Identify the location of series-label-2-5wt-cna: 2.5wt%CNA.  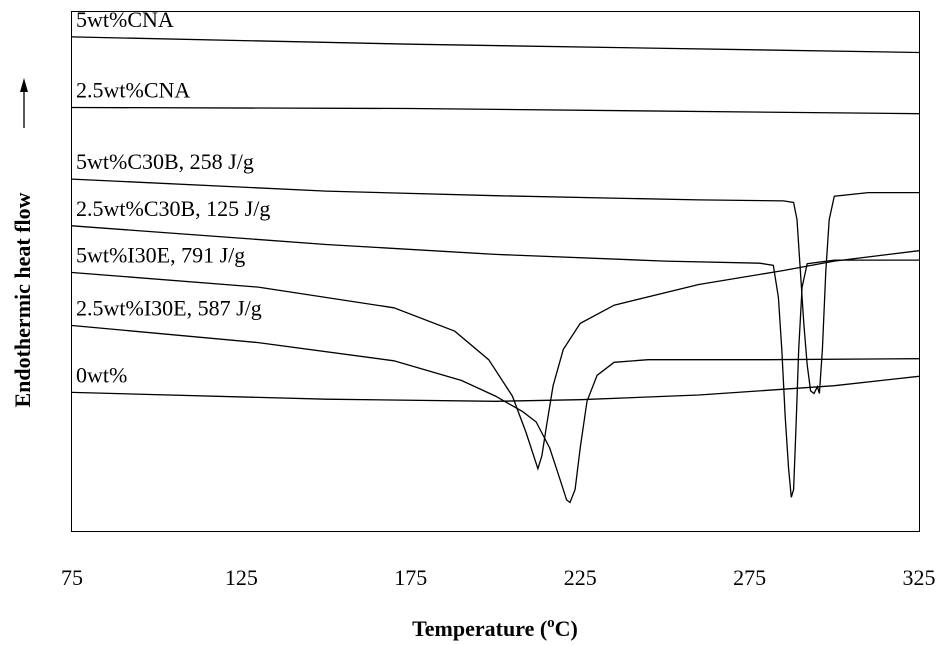
(133, 89).